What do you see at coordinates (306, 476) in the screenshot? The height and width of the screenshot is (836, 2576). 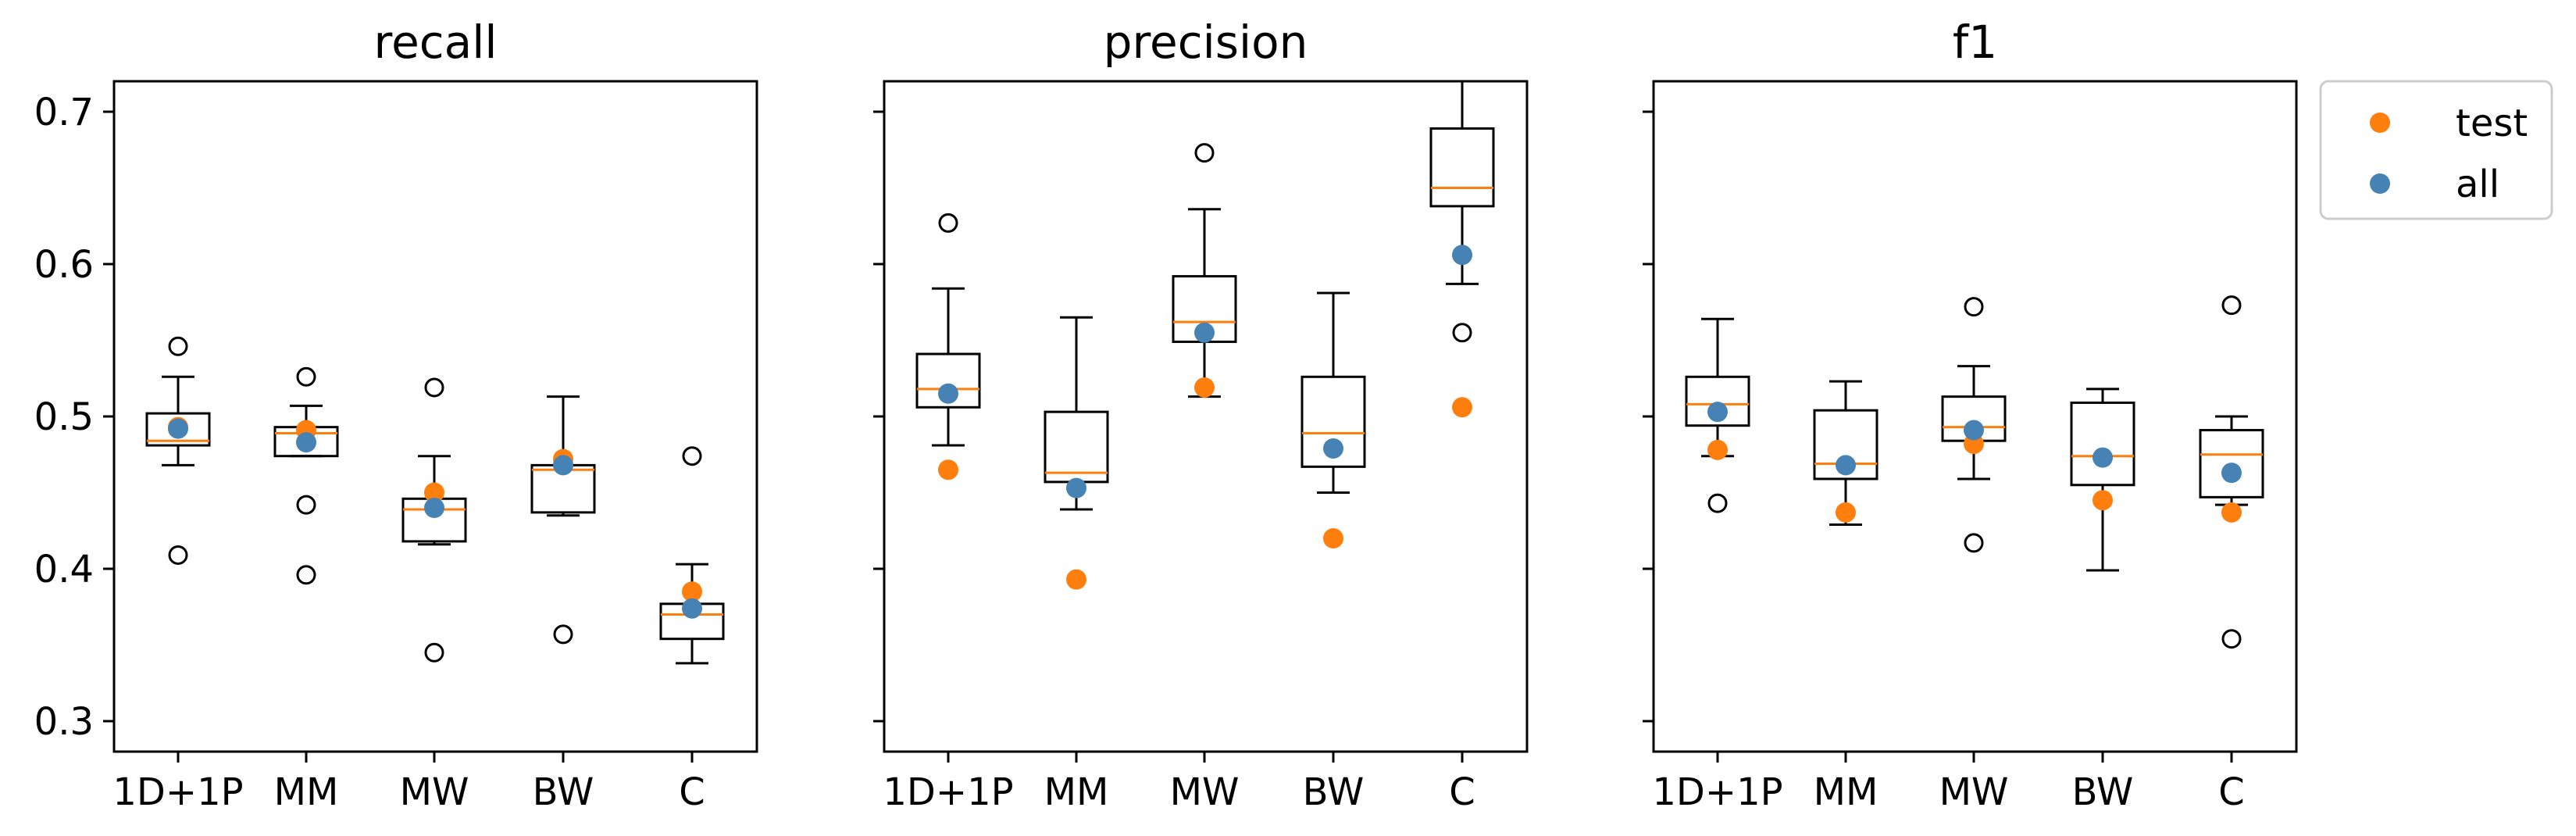 I see `box-MM` at bounding box center [306, 476].